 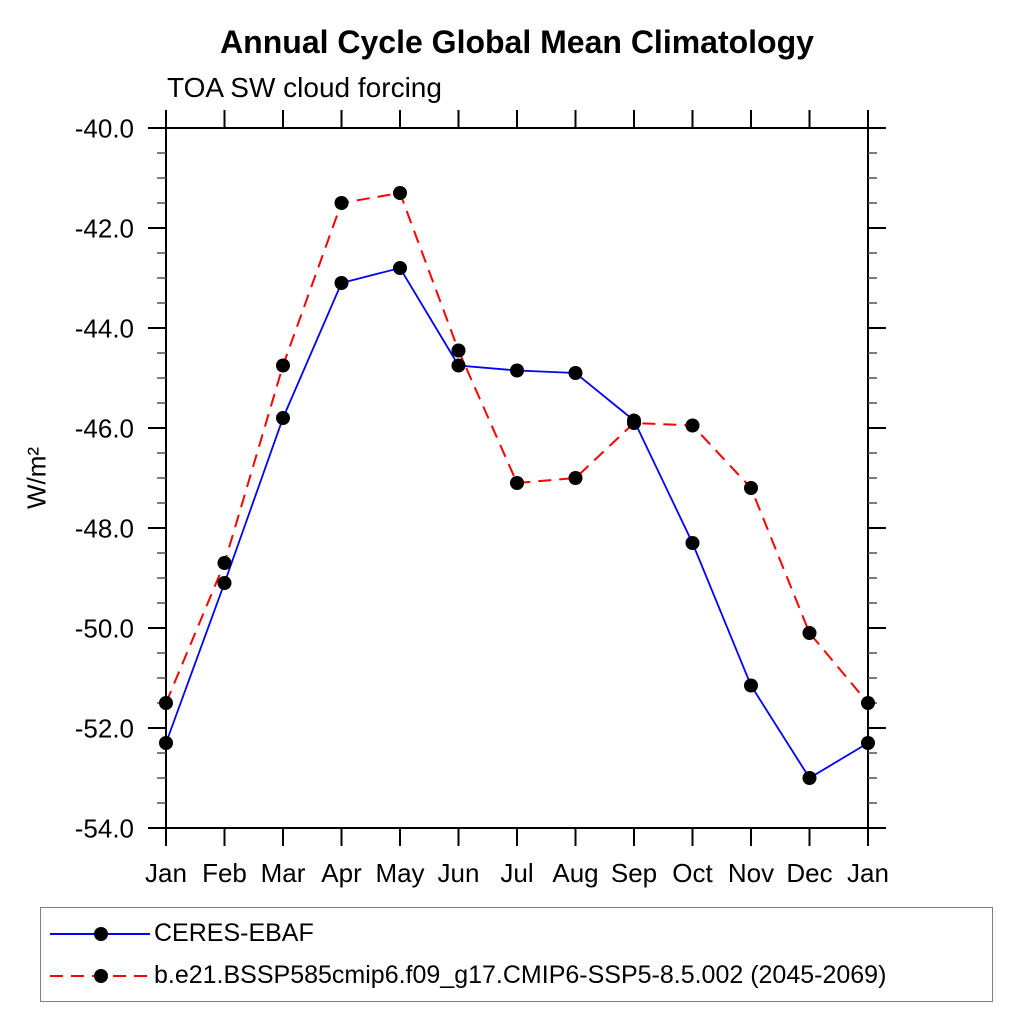 I want to click on y-tick-label: -54.0, so click(x=104, y=828).